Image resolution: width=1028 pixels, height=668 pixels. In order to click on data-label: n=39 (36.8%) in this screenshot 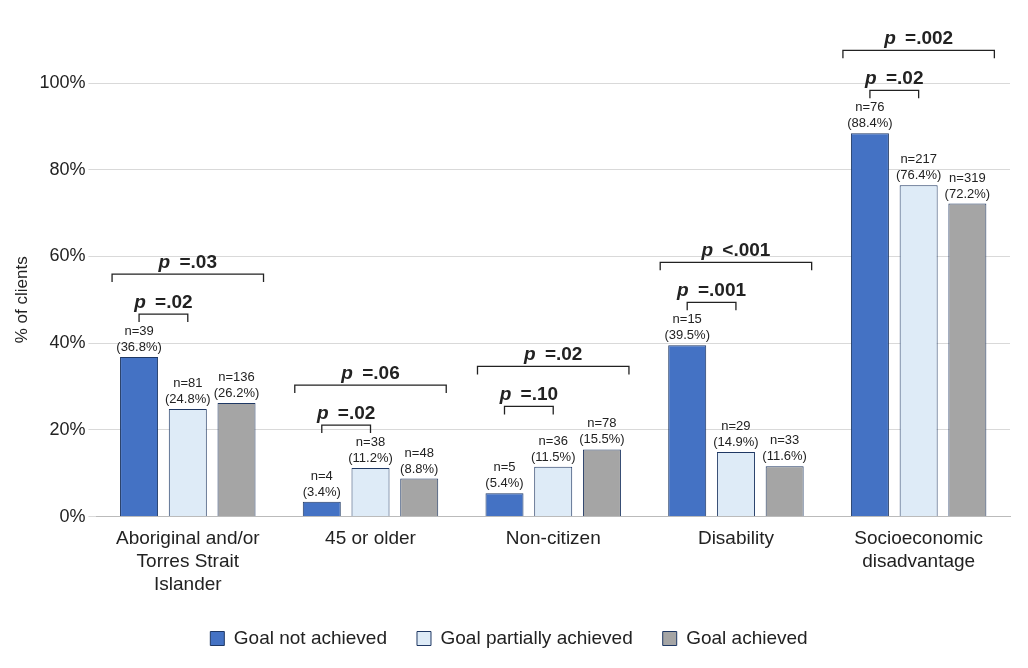, I will do `click(139, 339)`.